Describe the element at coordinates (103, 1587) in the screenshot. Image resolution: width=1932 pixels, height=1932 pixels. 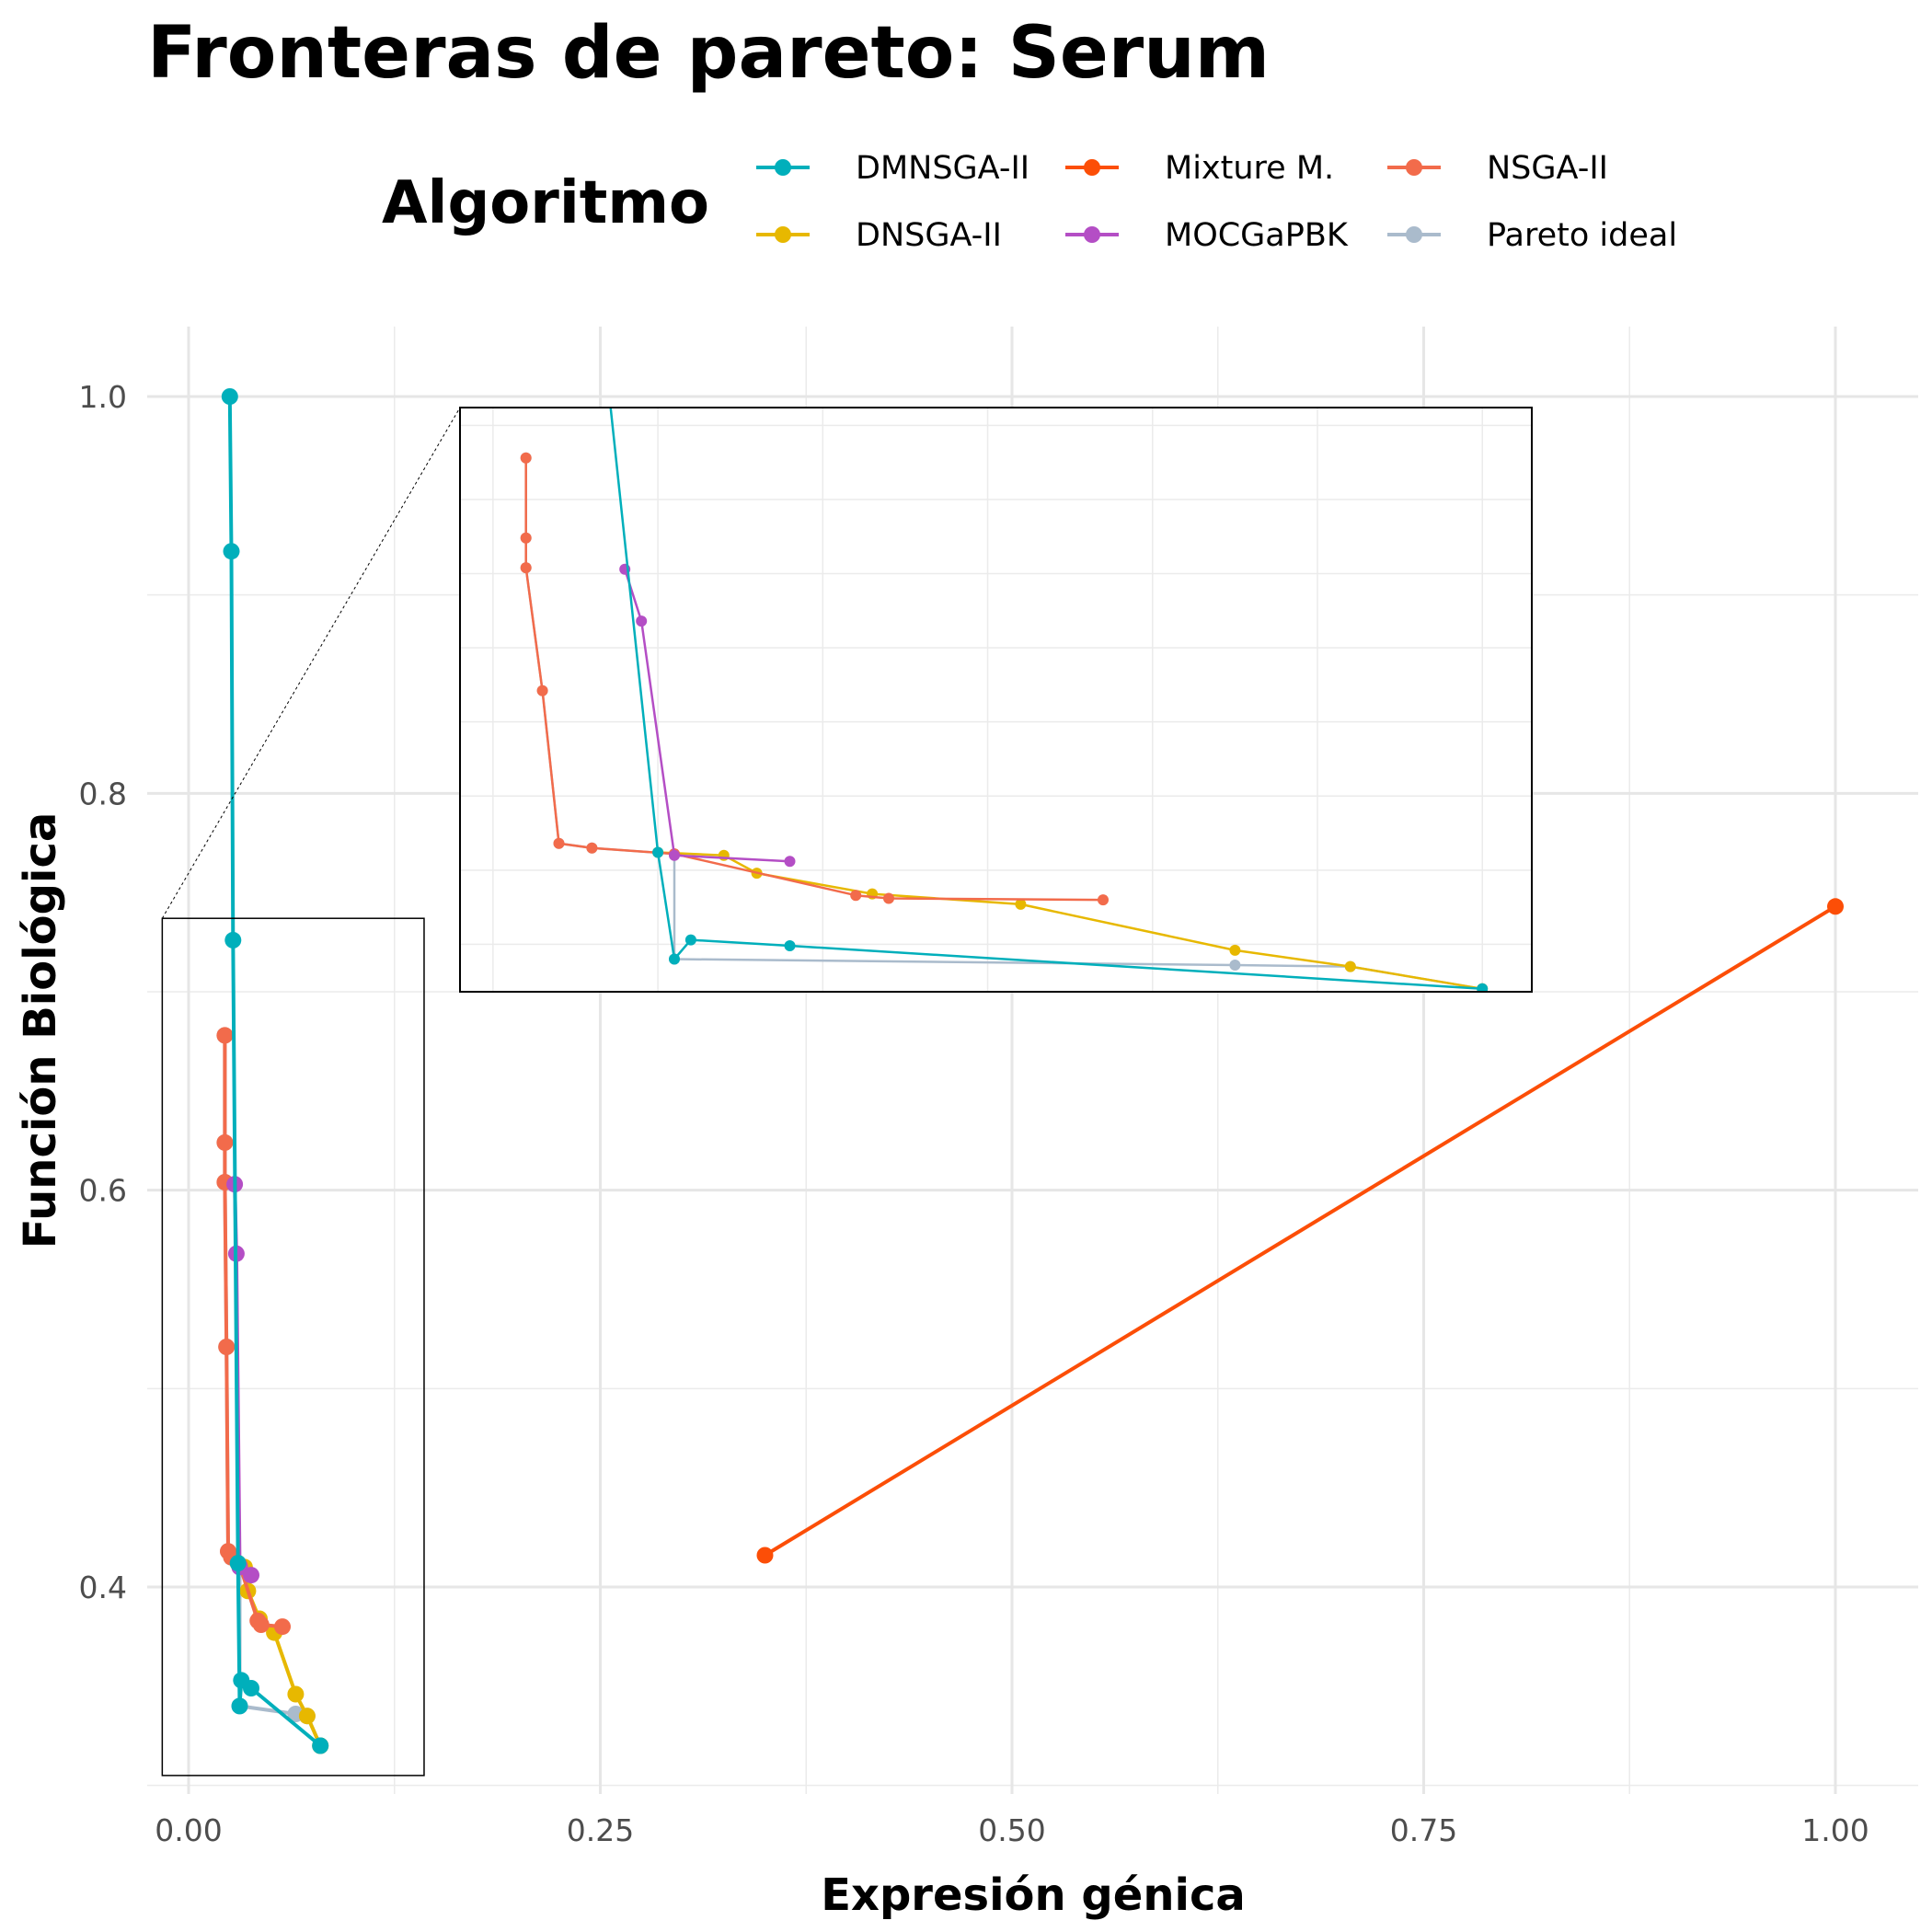
I see `y-tick-label: 0.4` at that location.